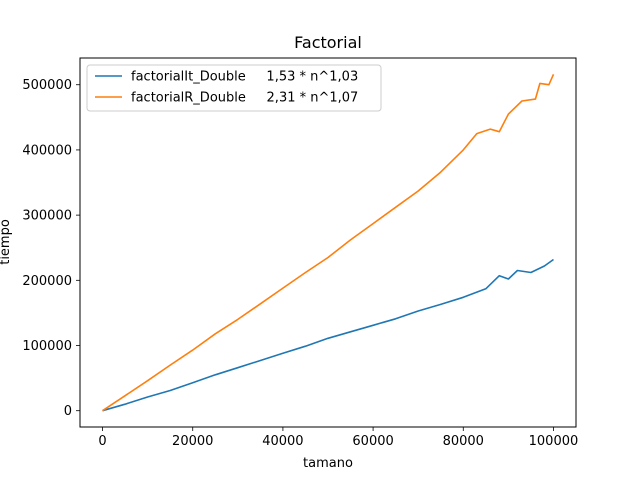 The width and height of the screenshot is (640, 480). Describe the element at coordinates (47, 85) in the screenshot. I see `y-tick-label-5: 500000` at that location.